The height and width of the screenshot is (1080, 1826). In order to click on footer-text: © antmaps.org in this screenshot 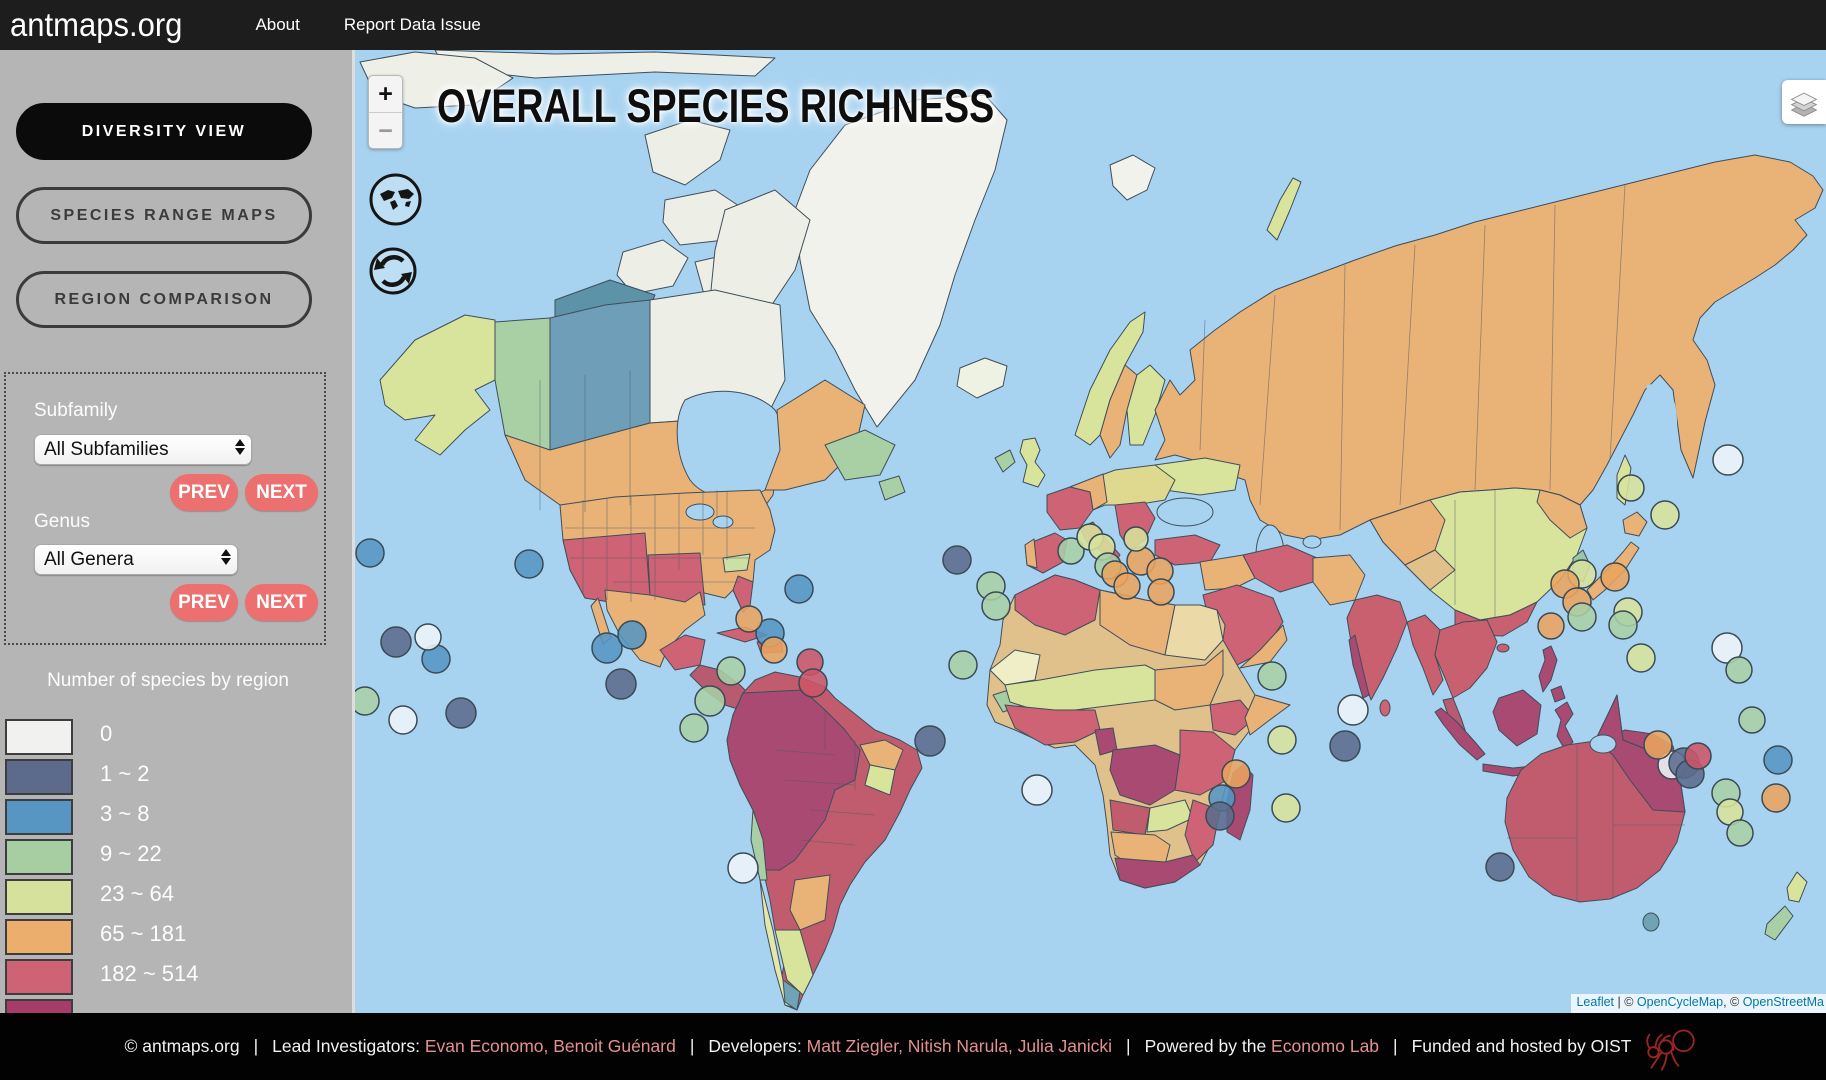, I will do `click(182, 1046)`.